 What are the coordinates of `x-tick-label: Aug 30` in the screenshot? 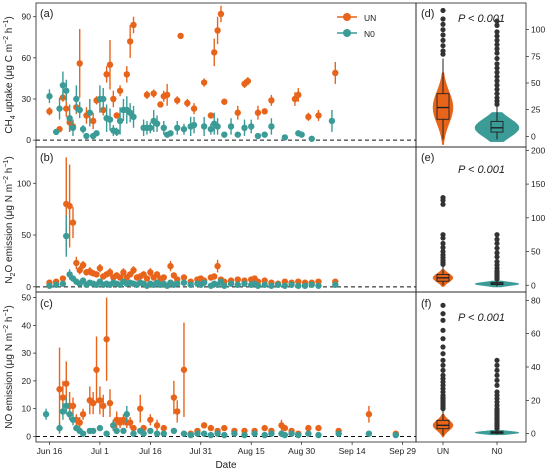 It's located at (301, 451).